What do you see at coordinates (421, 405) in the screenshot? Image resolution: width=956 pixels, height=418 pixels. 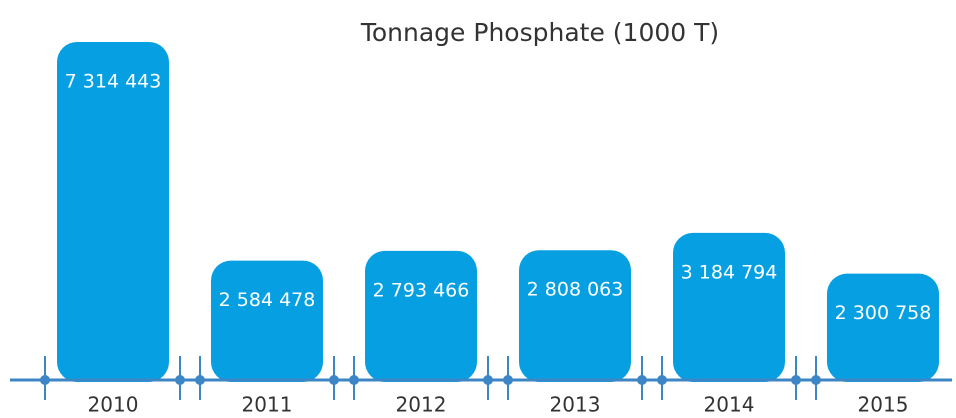 I see `x-tick-label: 2012` at bounding box center [421, 405].